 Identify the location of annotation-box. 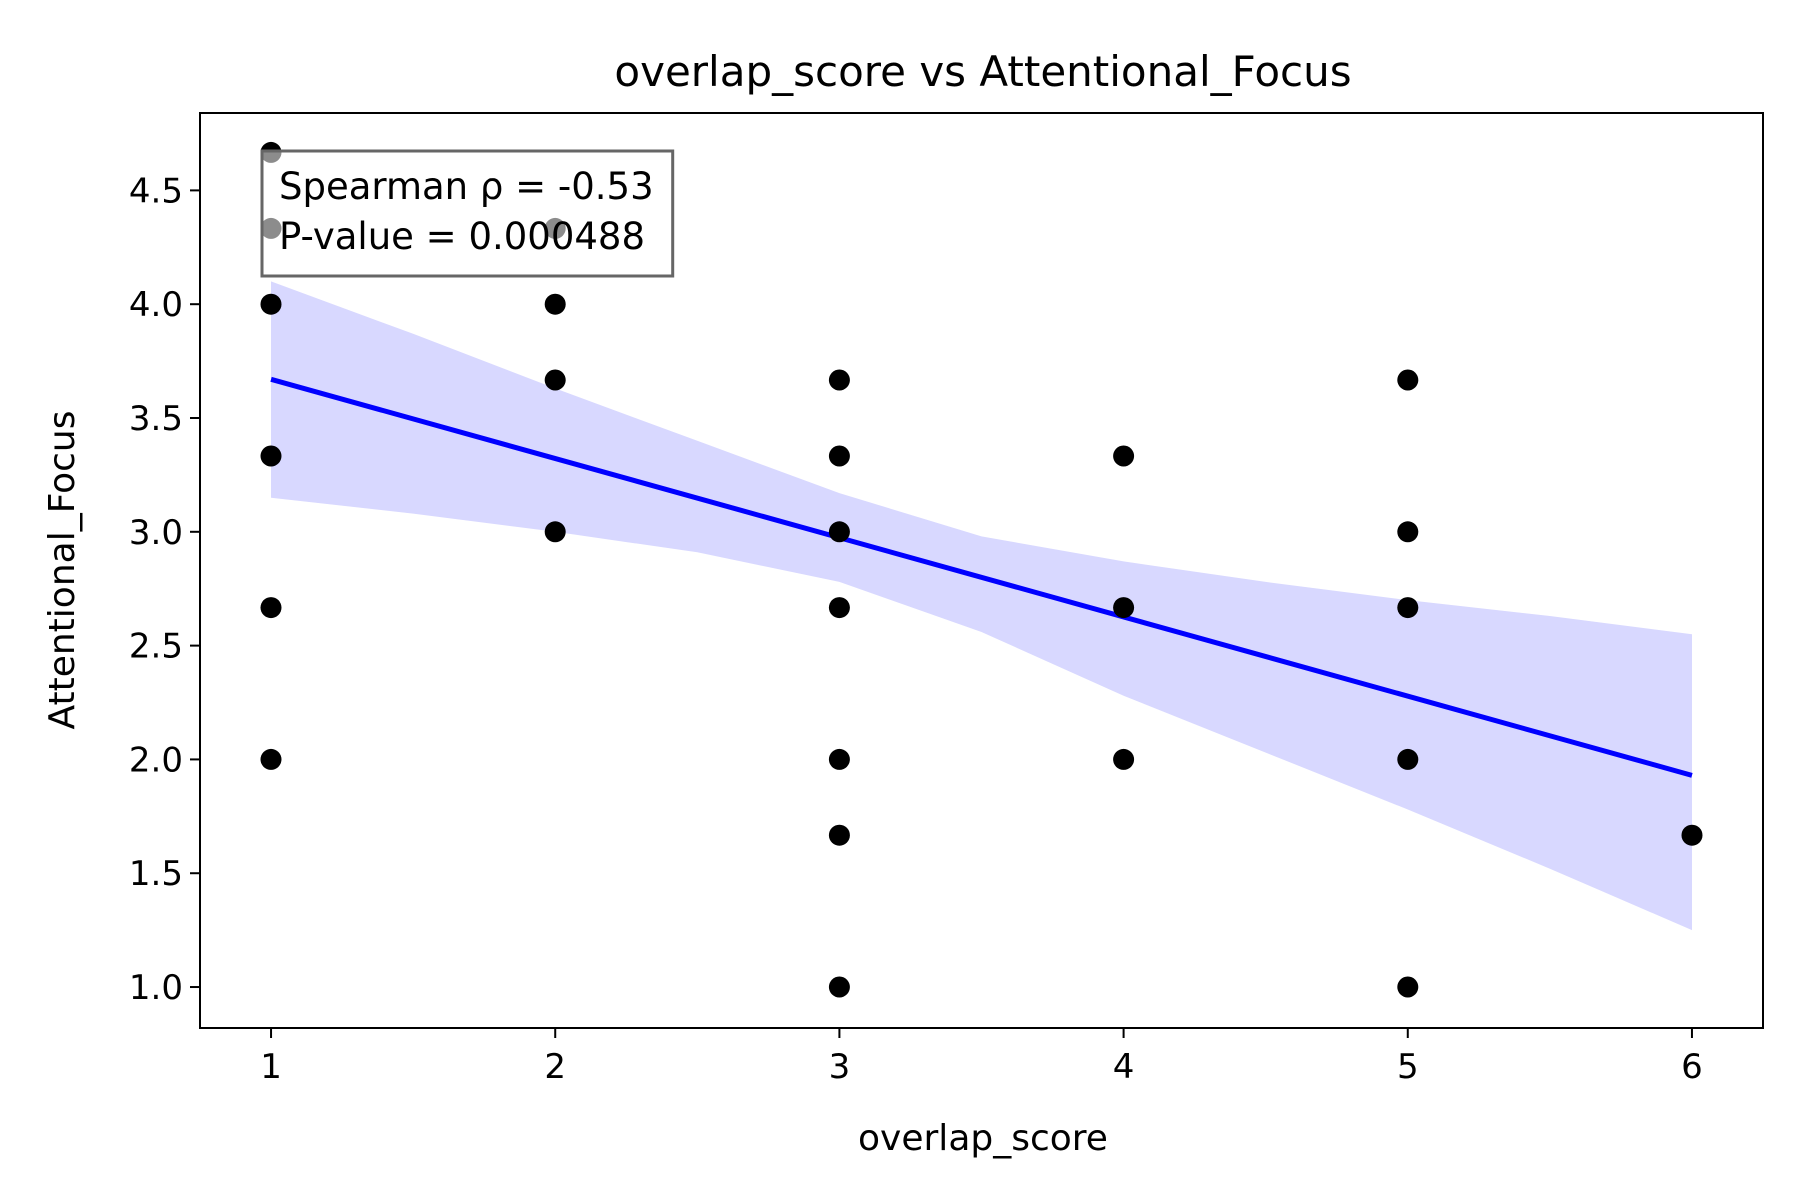
(467, 213).